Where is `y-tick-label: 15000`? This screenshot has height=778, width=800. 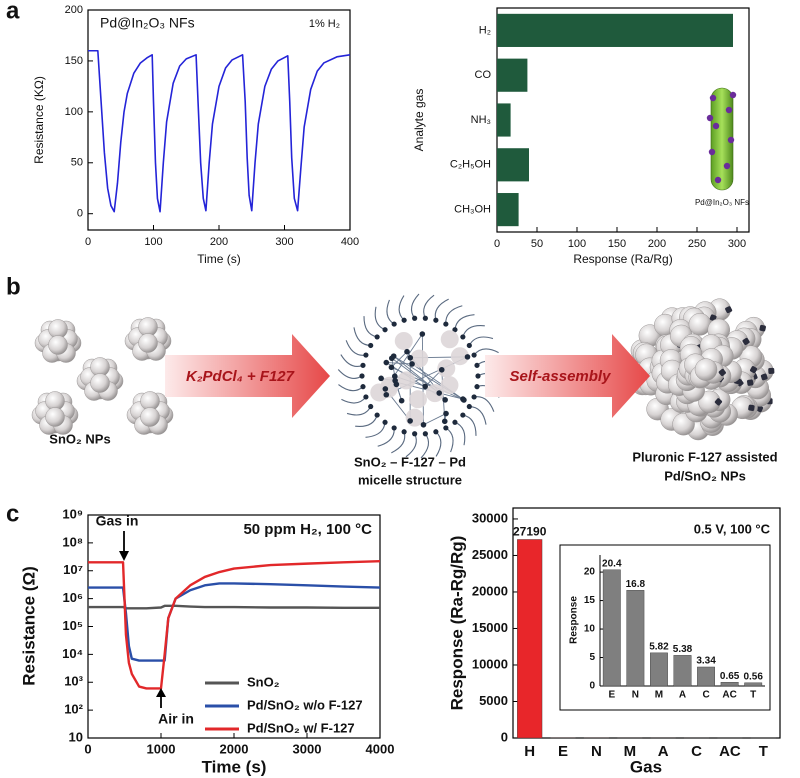 y-tick-label: 15000 is located at coordinates (490, 627).